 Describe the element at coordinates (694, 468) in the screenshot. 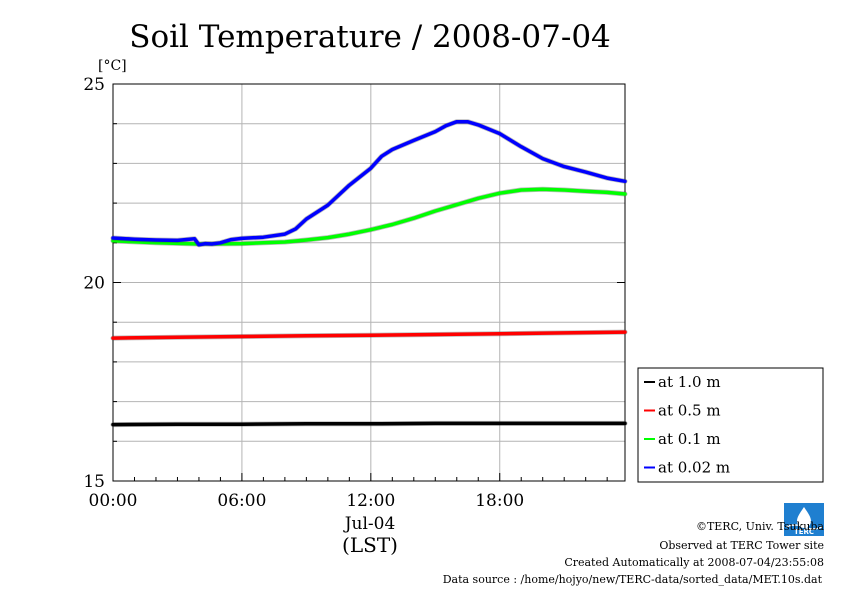

I see `legend-label-3: at 0.02 m` at that location.